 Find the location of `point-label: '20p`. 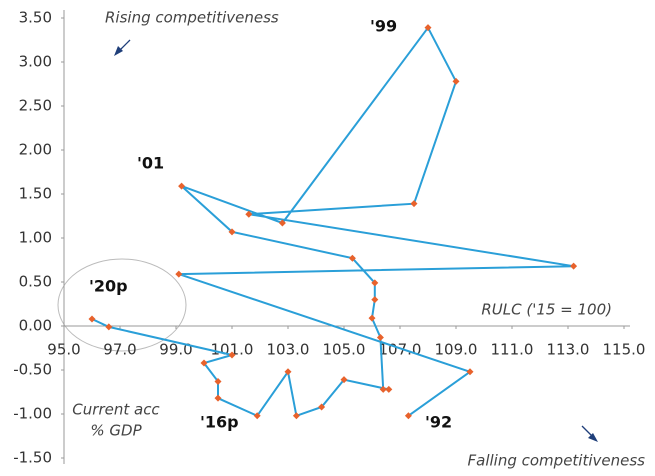

point-label: '20p is located at coordinates (108, 286).